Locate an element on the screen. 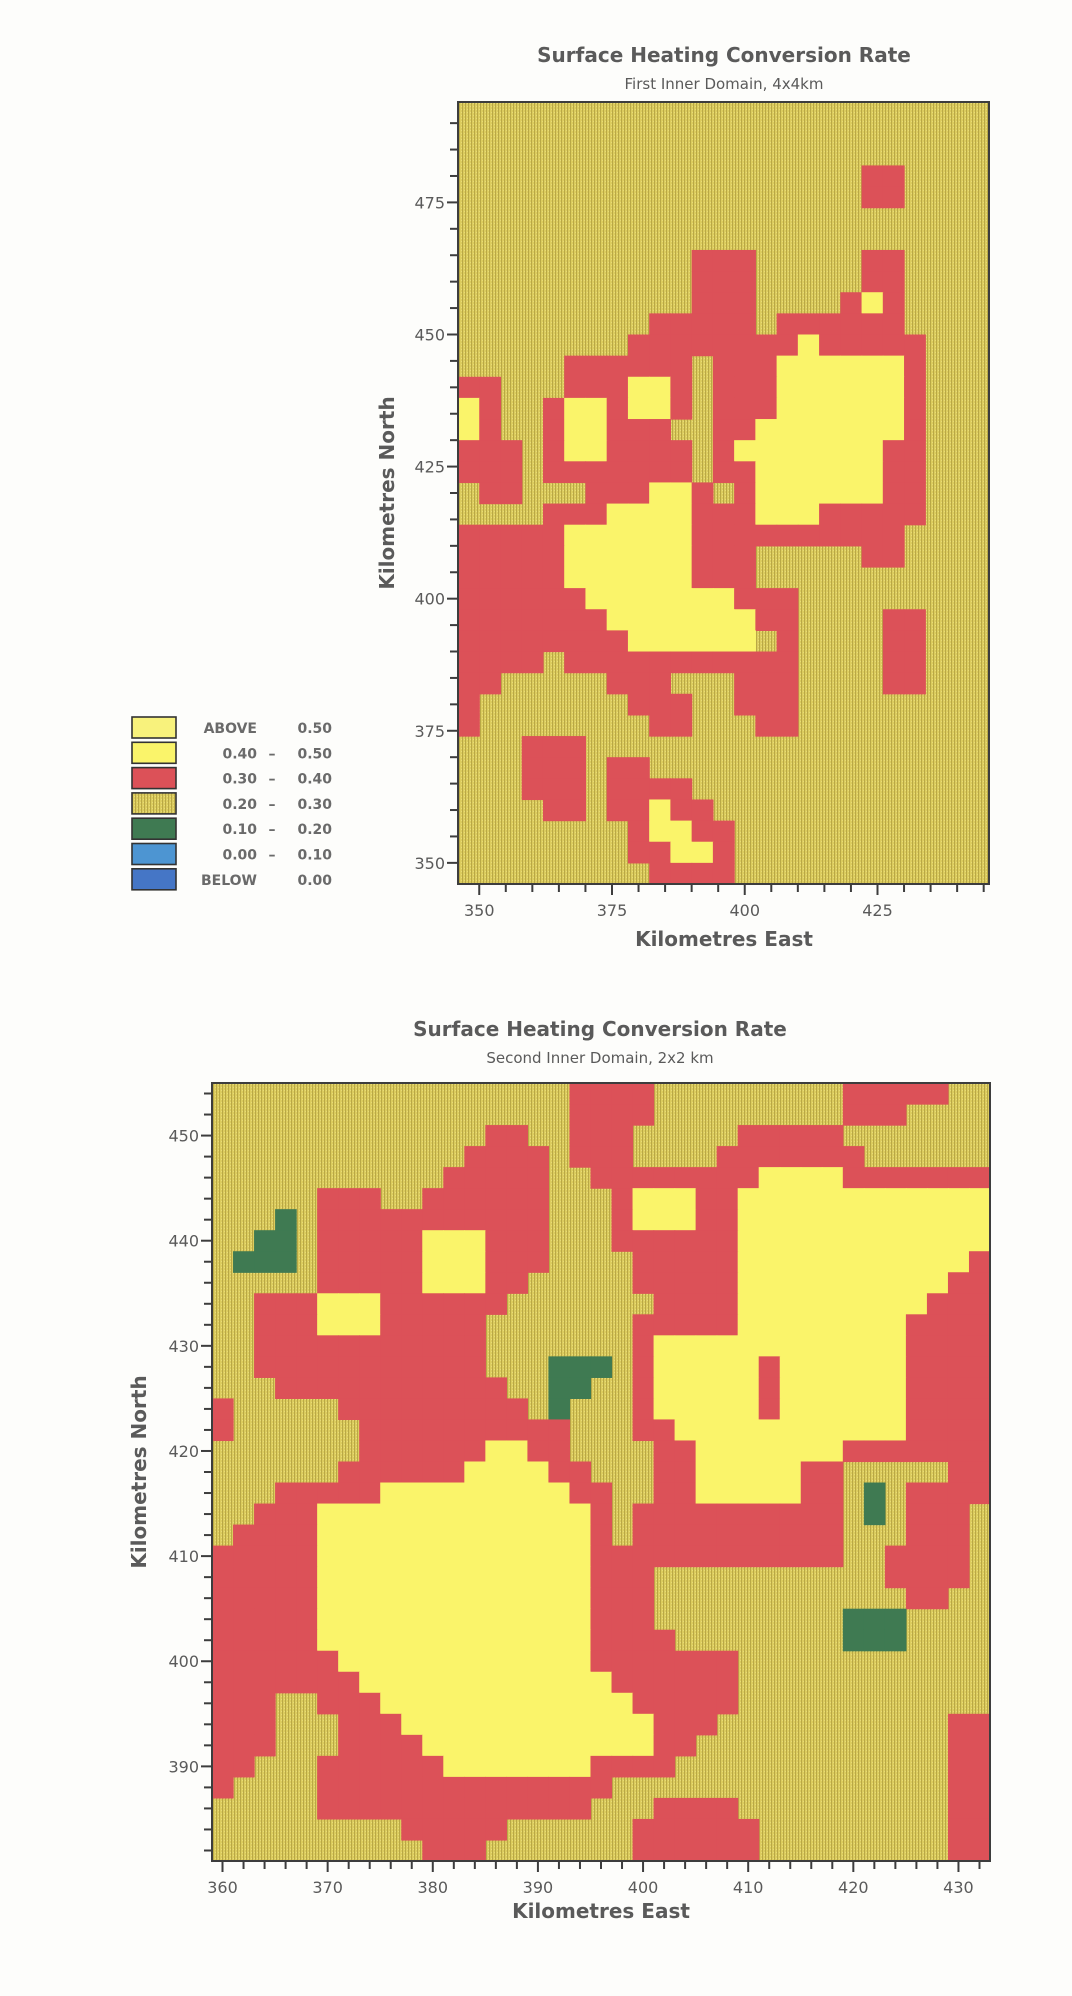 This screenshot has height=1996, width=1072. legend-swatch is located at coordinates (154, 727).